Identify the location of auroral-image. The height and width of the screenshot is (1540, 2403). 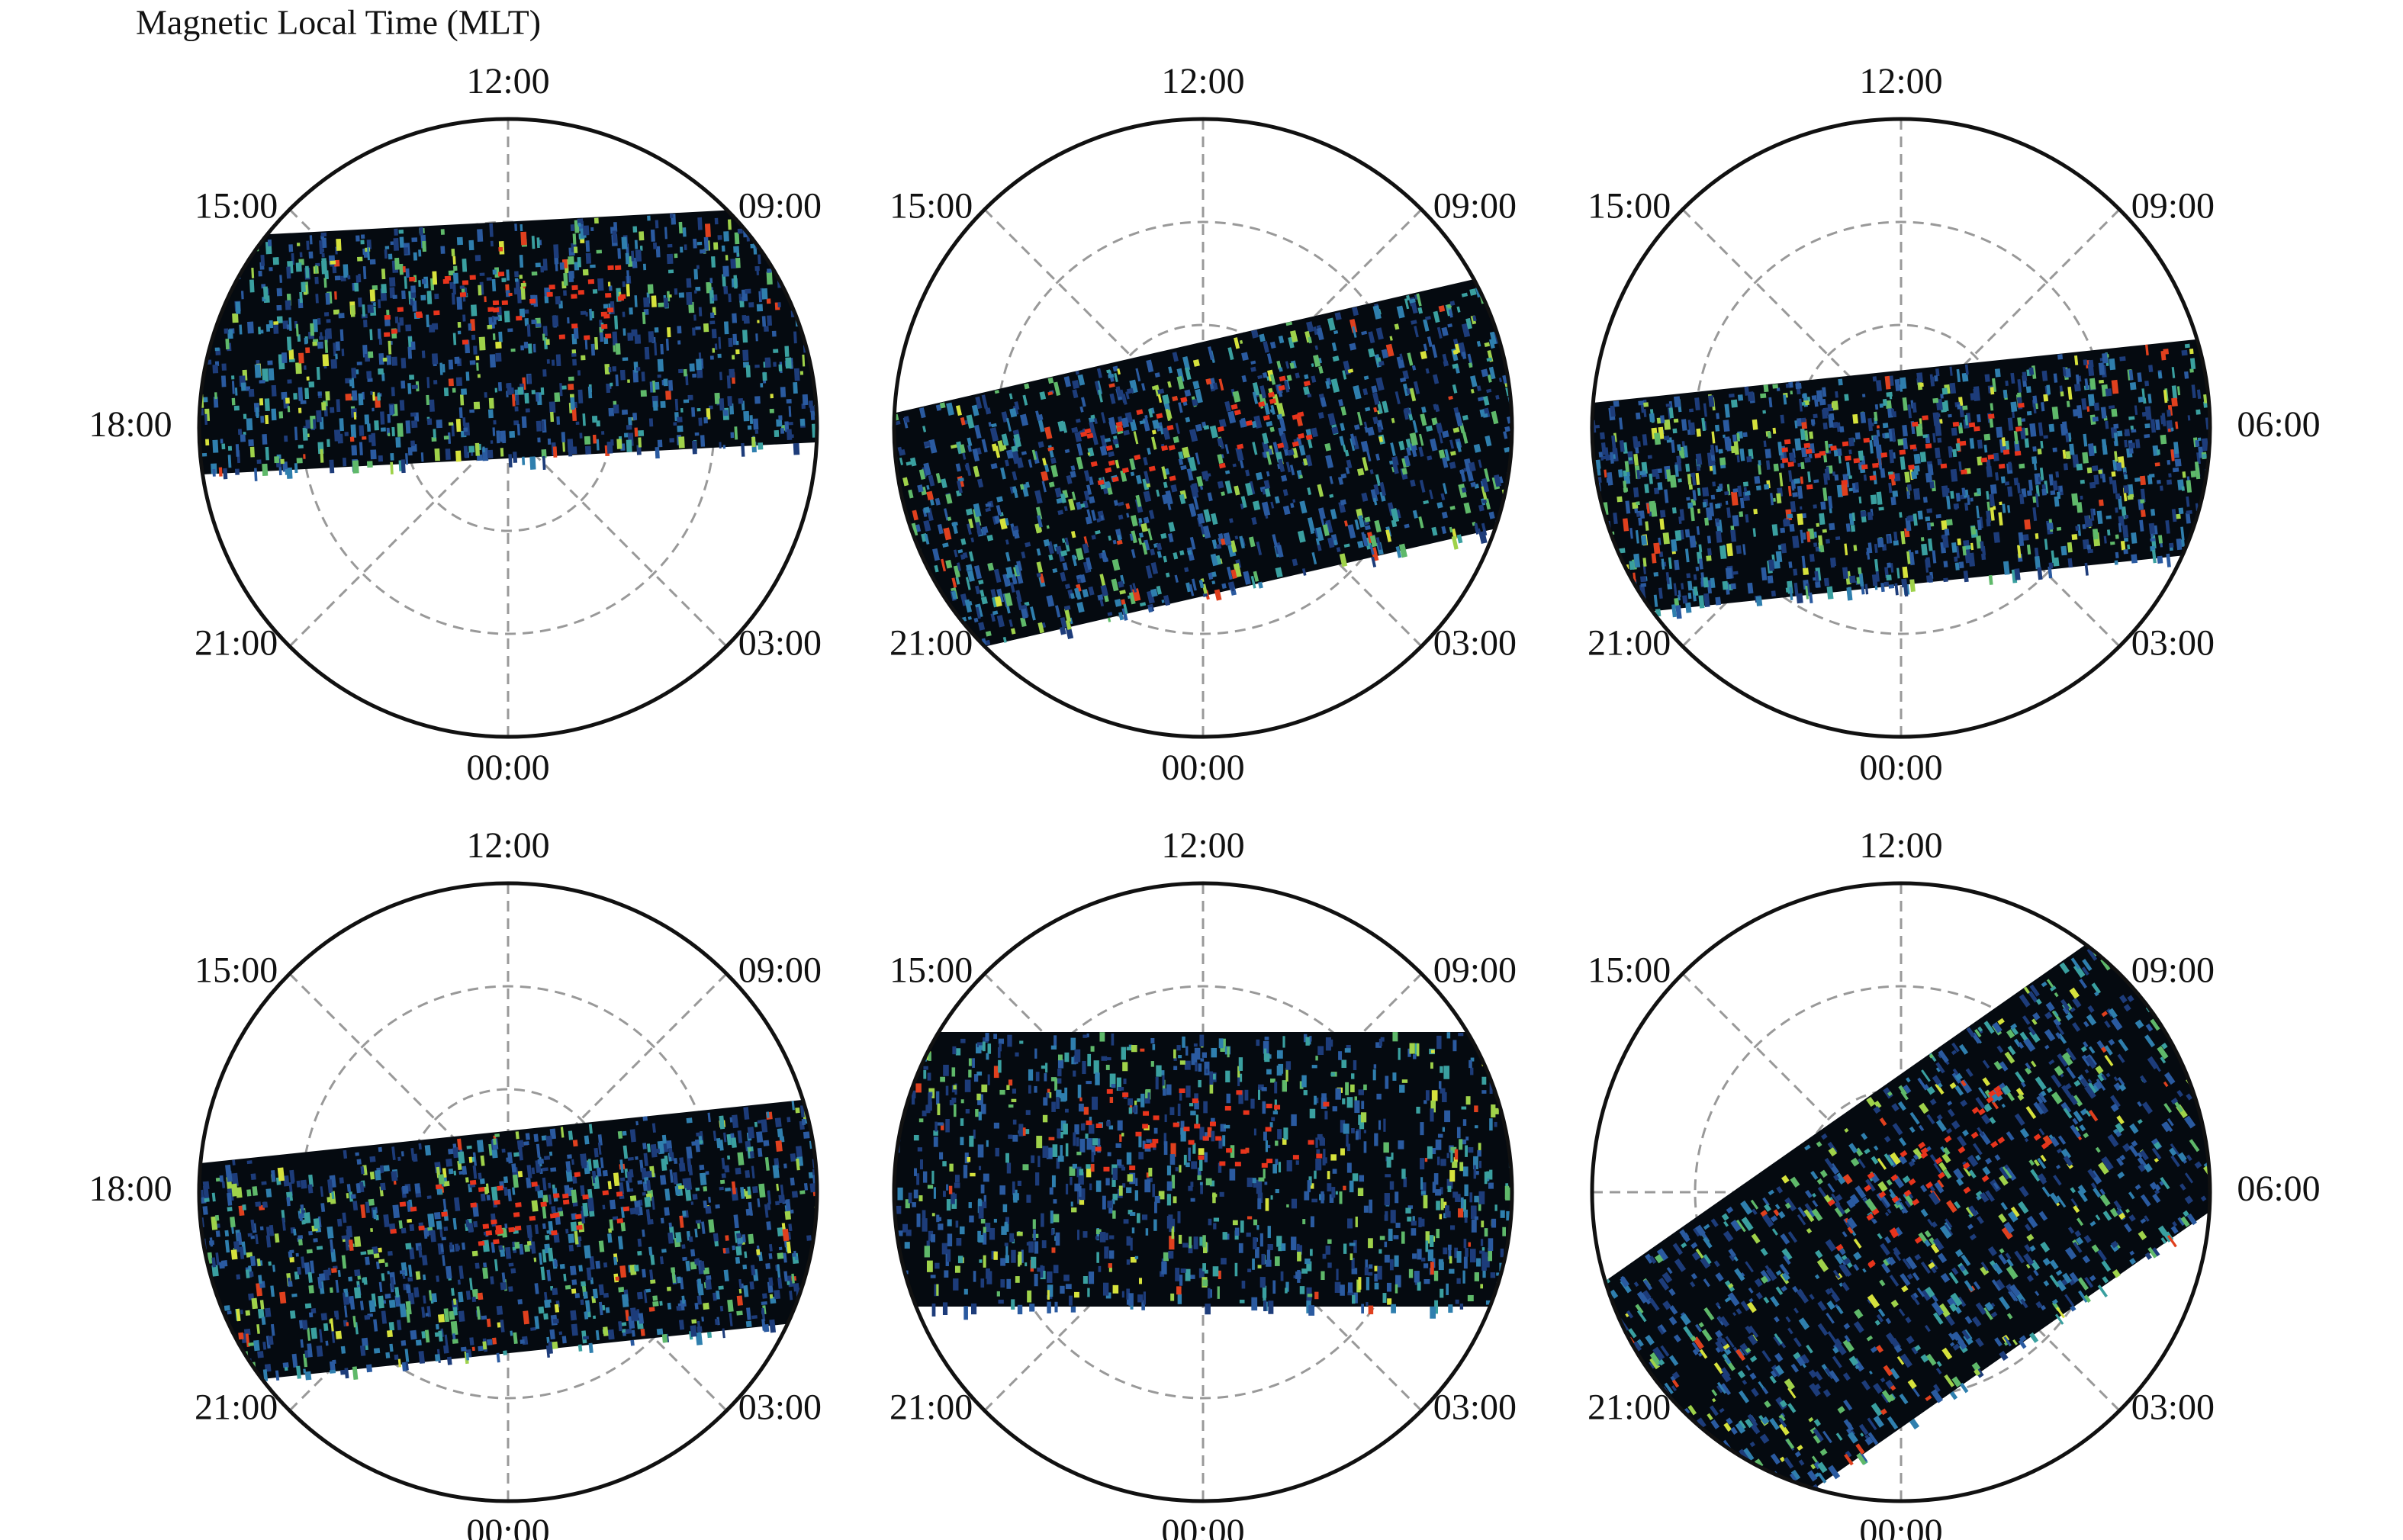
(1203, 467).